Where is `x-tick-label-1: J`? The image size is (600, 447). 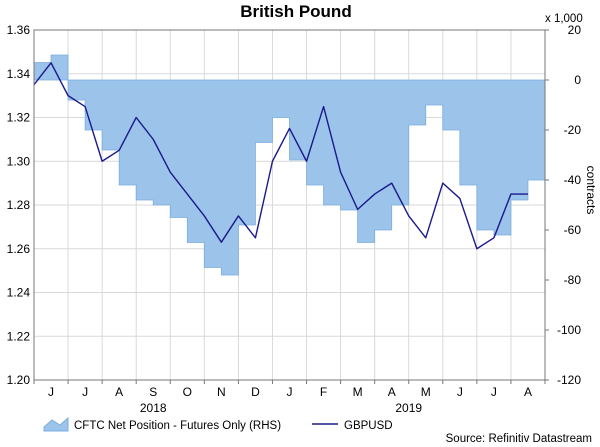 x-tick-label-1: J is located at coordinates (85, 392).